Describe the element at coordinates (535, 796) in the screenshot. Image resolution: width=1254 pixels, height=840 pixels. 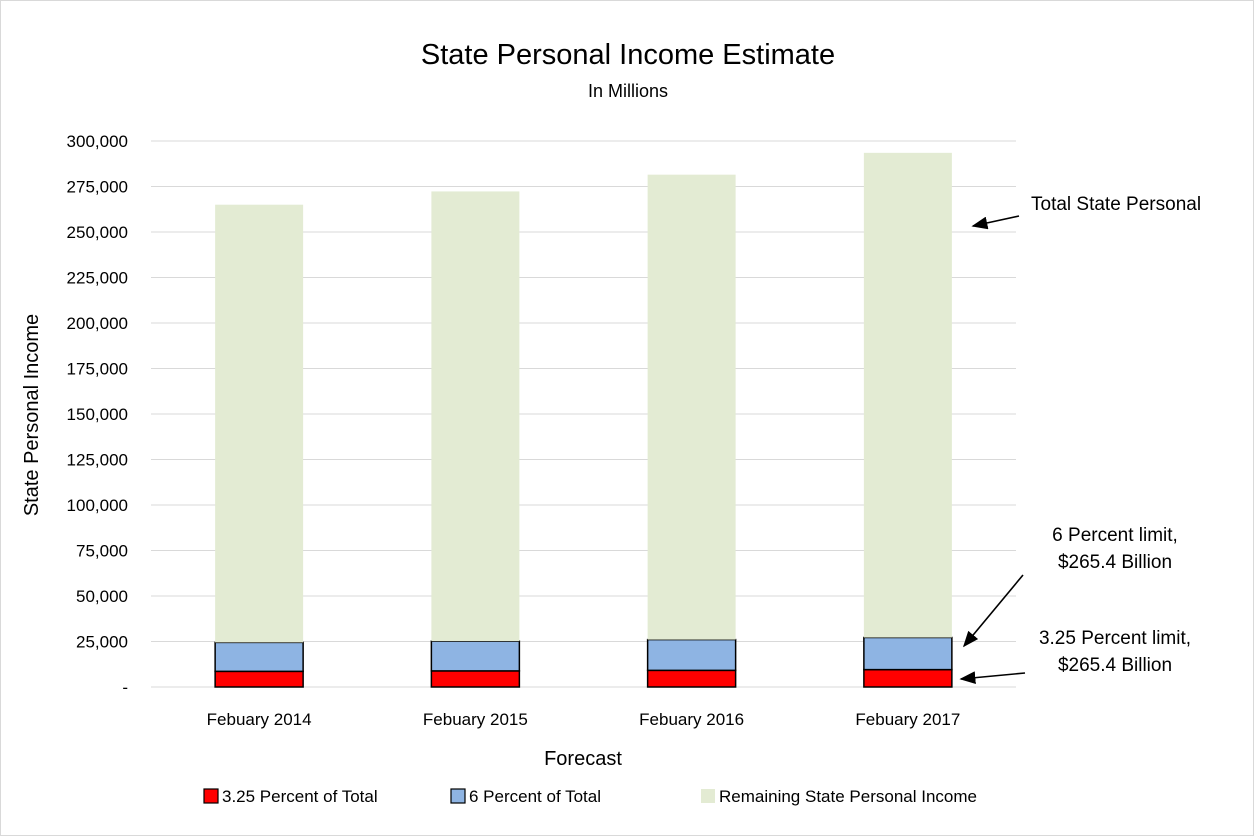
I see `legend-label-2: 6 Percent of Total` at that location.